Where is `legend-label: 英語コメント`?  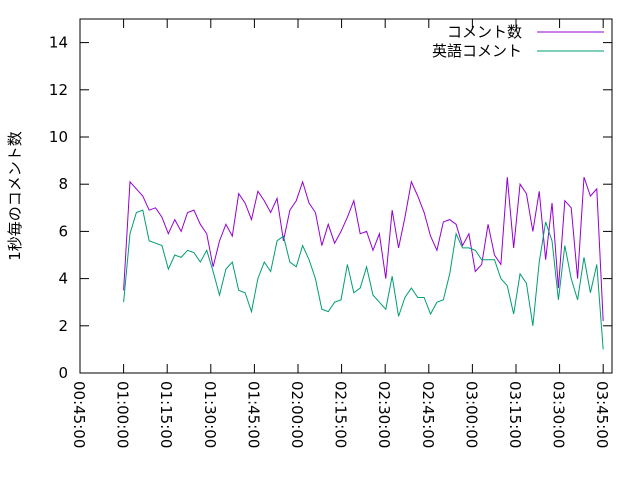
legend-label: 英語コメント is located at coordinates (477, 51).